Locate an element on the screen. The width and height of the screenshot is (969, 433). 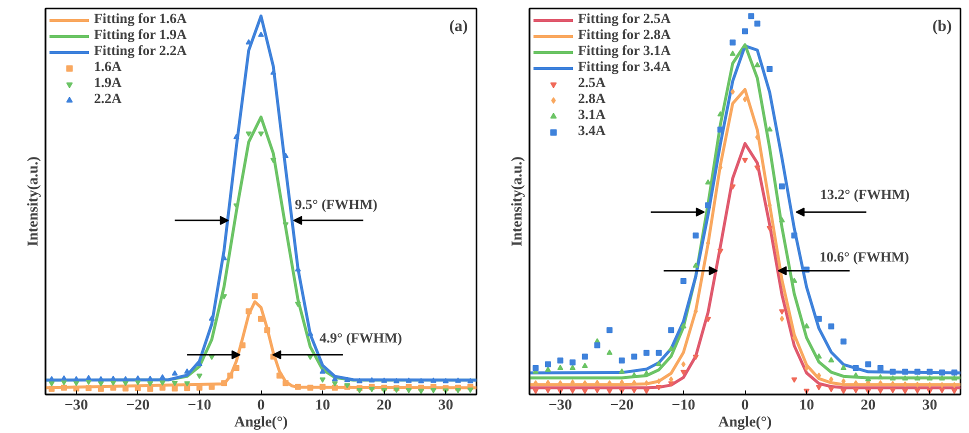
legend-label: Fitting for 1.9A is located at coordinates (140, 36).